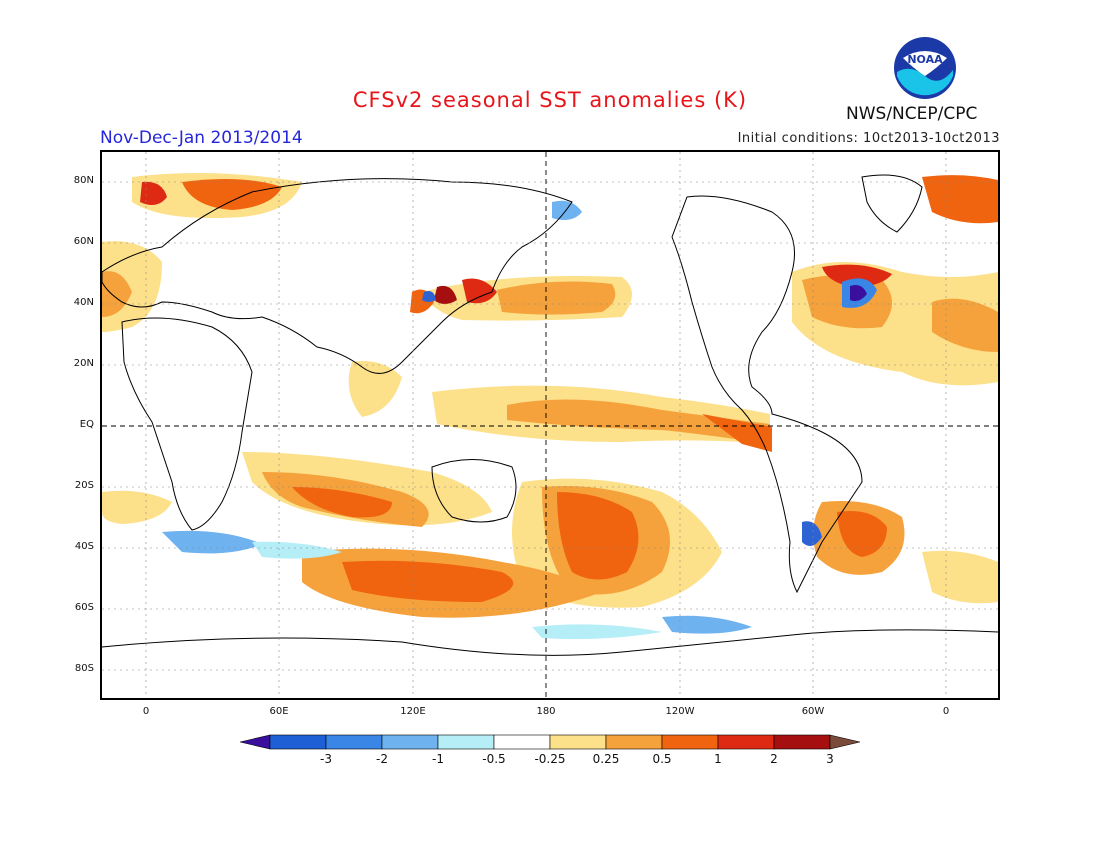 This screenshot has width=1100, height=850. I want to click on noaa-logo: NOAA, so click(925, 68).